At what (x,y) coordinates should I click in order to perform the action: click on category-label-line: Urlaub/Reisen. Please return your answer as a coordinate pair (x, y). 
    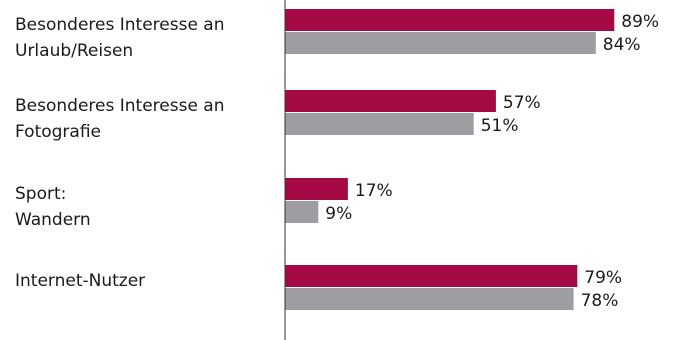
    Looking at the image, I should click on (74, 51).